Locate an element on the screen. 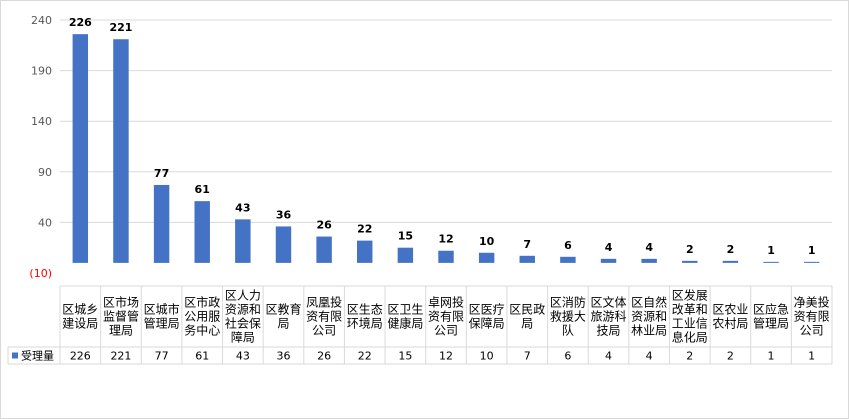  table-value: 226 is located at coordinates (80, 356).